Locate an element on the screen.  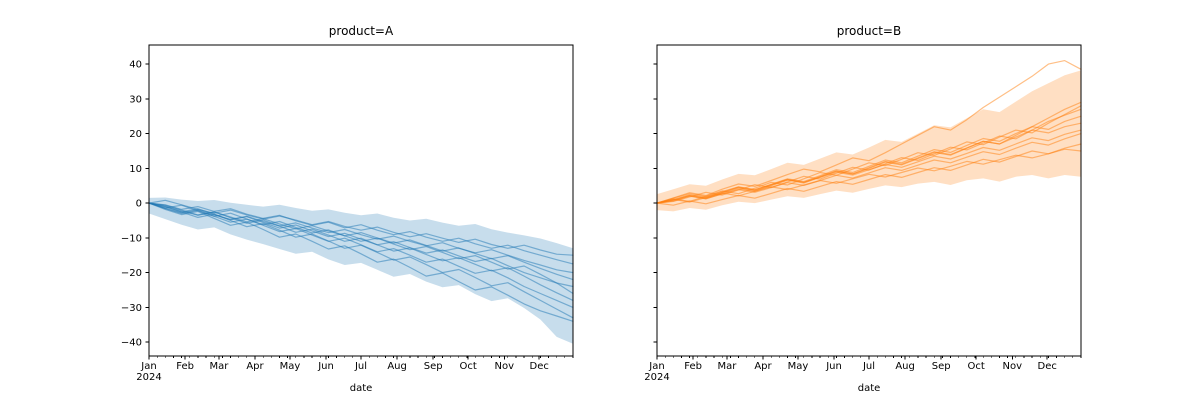
y-tick-label: −10 is located at coordinates (131, 238).